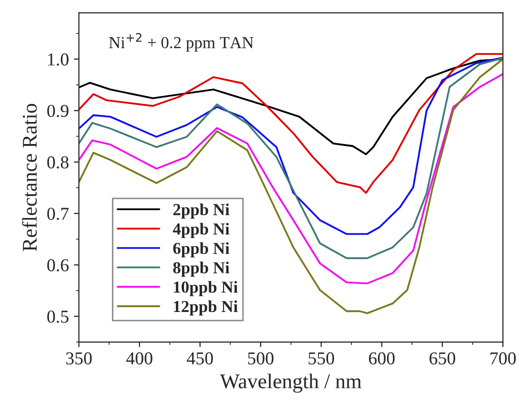 The height and width of the screenshot is (401, 519). What do you see at coordinates (57, 162) in the screenshot?
I see `y-tick-label: 0.8` at bounding box center [57, 162].